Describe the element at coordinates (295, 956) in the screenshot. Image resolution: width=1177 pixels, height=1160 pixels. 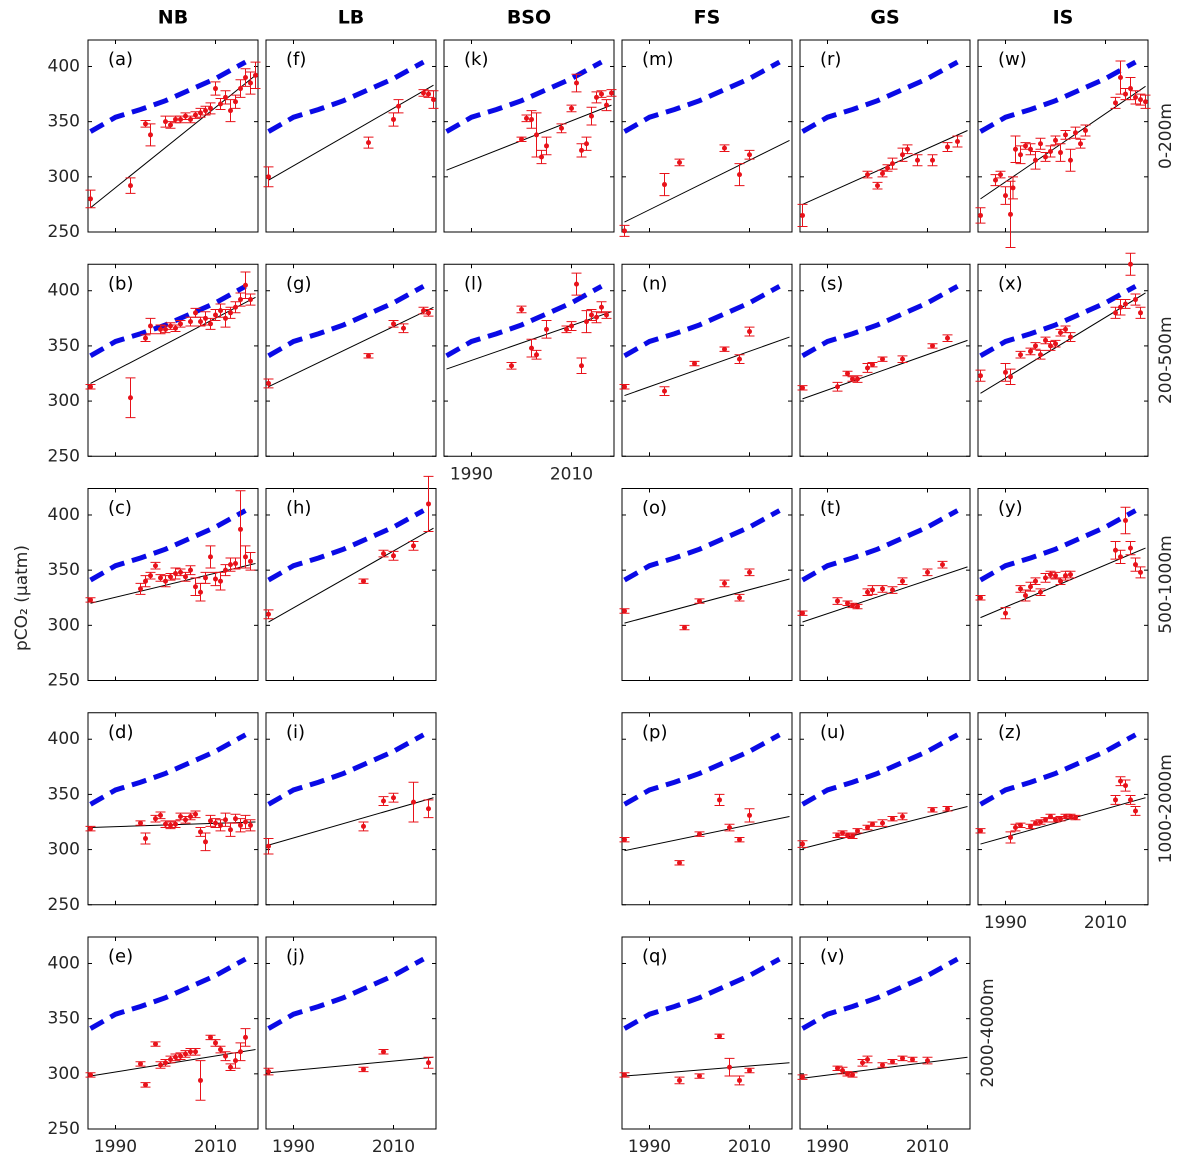
I see `panel-label: (j)` at that location.